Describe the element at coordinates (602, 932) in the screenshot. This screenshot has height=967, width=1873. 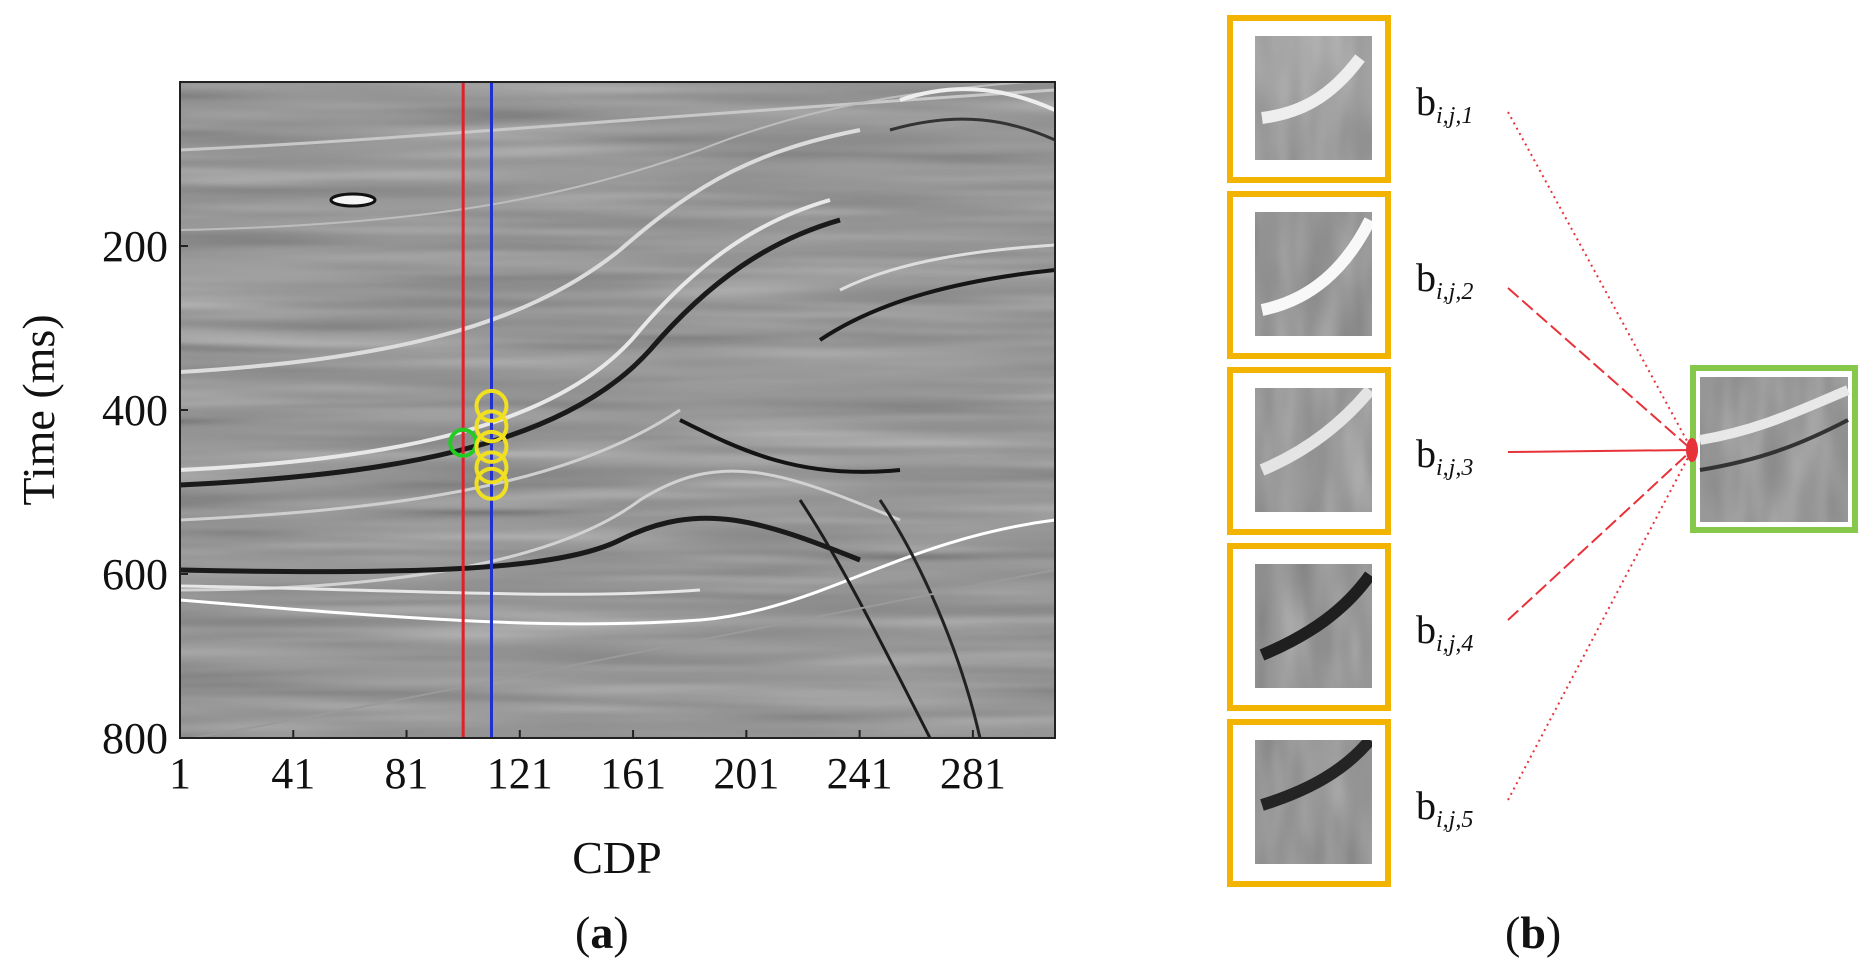
I see `panel-a-label: (a)` at that location.